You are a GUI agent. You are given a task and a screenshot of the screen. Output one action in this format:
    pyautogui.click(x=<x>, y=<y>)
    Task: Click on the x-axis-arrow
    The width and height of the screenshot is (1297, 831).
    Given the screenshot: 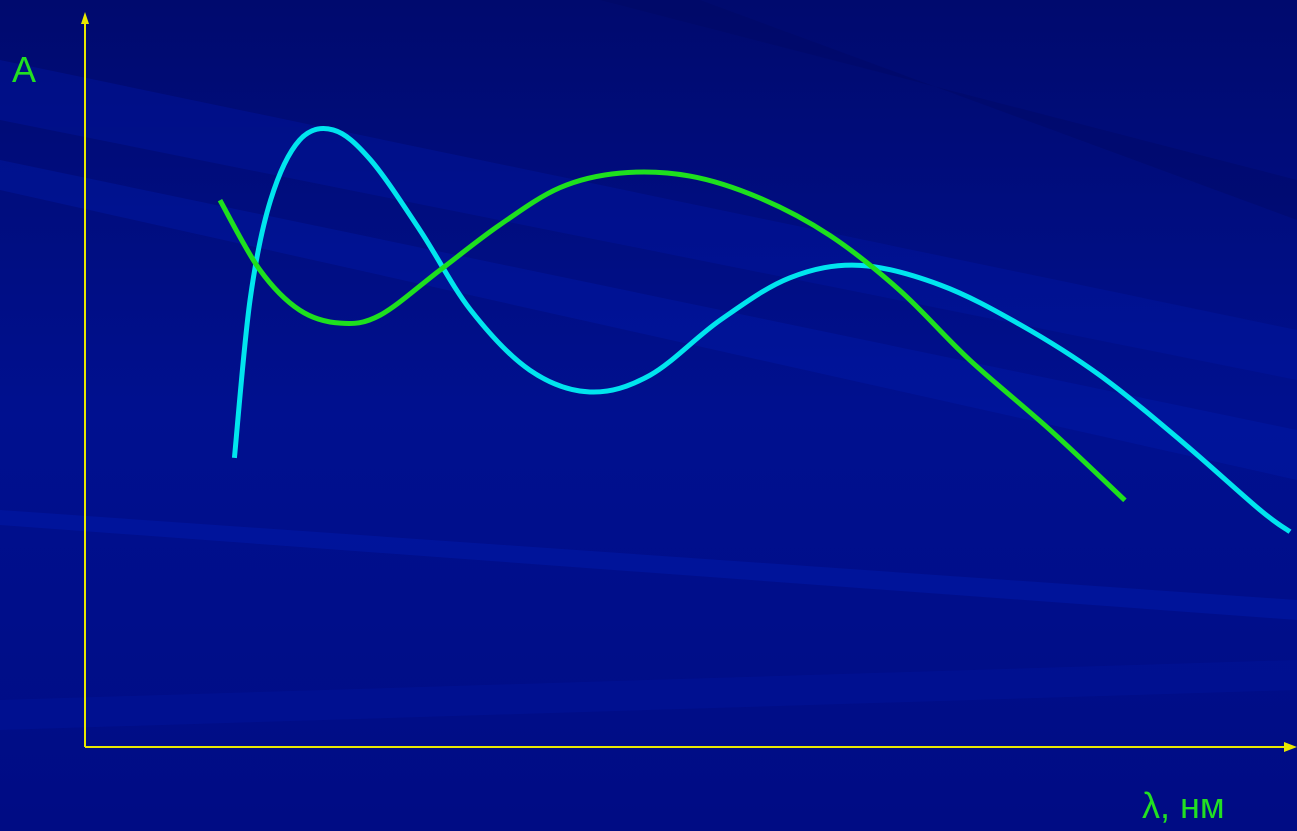 What is the action you would take?
    pyautogui.click(x=1290, y=747)
    